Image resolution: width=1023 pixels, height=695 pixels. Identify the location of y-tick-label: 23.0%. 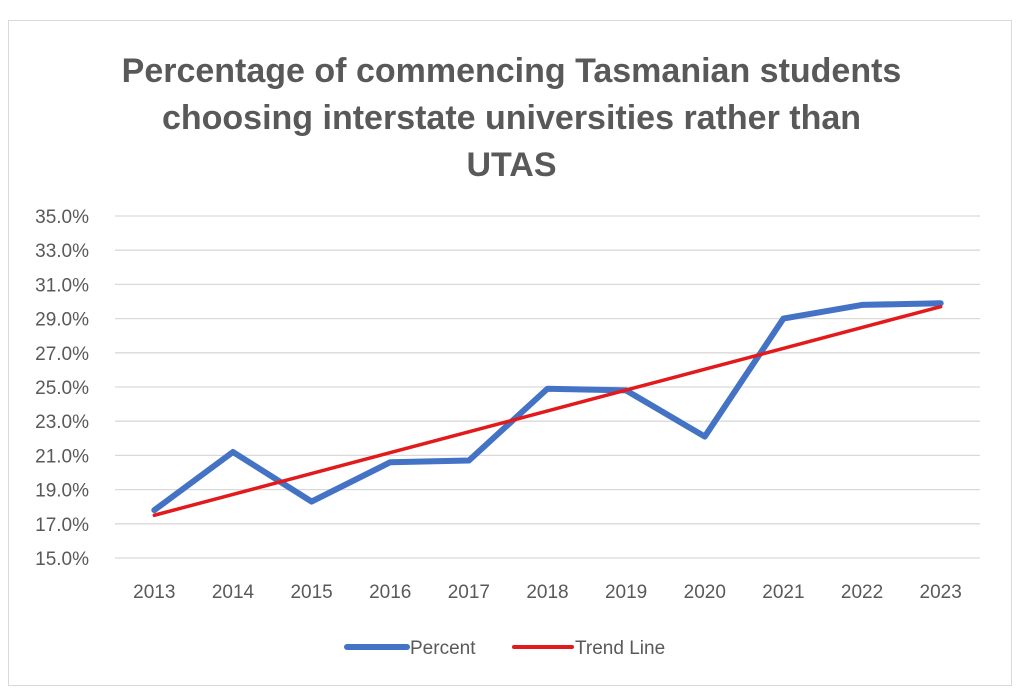
(62, 422).